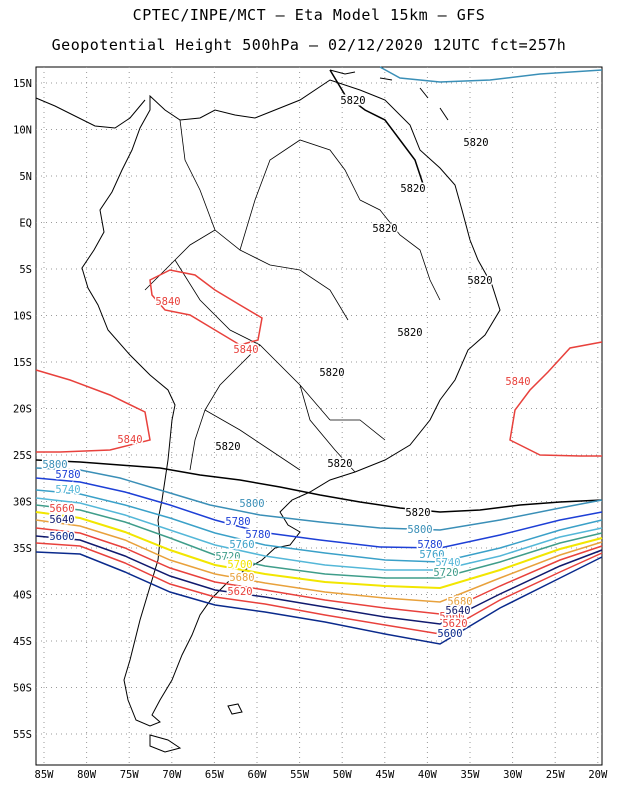 The width and height of the screenshot is (618, 800). What do you see at coordinates (22, 456) in the screenshot?
I see `lat-tick-label: 25S` at bounding box center [22, 456].